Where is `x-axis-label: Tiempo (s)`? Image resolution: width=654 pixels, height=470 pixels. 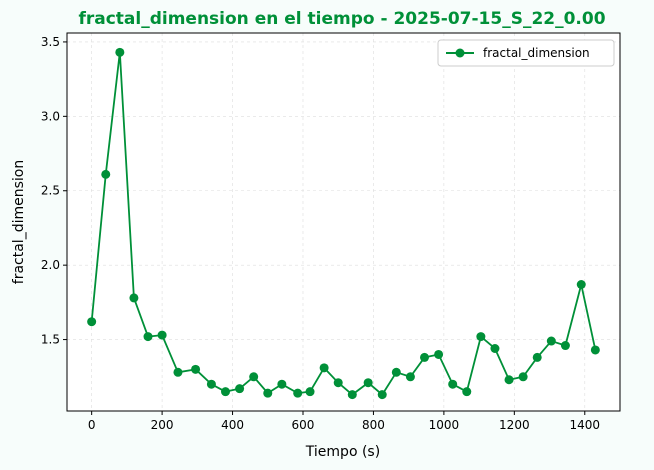 x-axis-label: Tiempo (s) is located at coordinates (342, 452).